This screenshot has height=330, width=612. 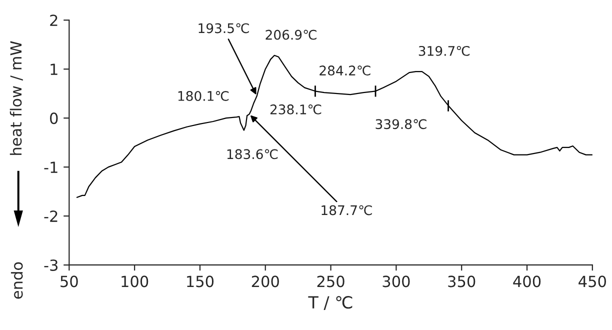 What do you see at coordinates (592, 282) in the screenshot?
I see `x-tick-label: 450` at bounding box center [592, 282].